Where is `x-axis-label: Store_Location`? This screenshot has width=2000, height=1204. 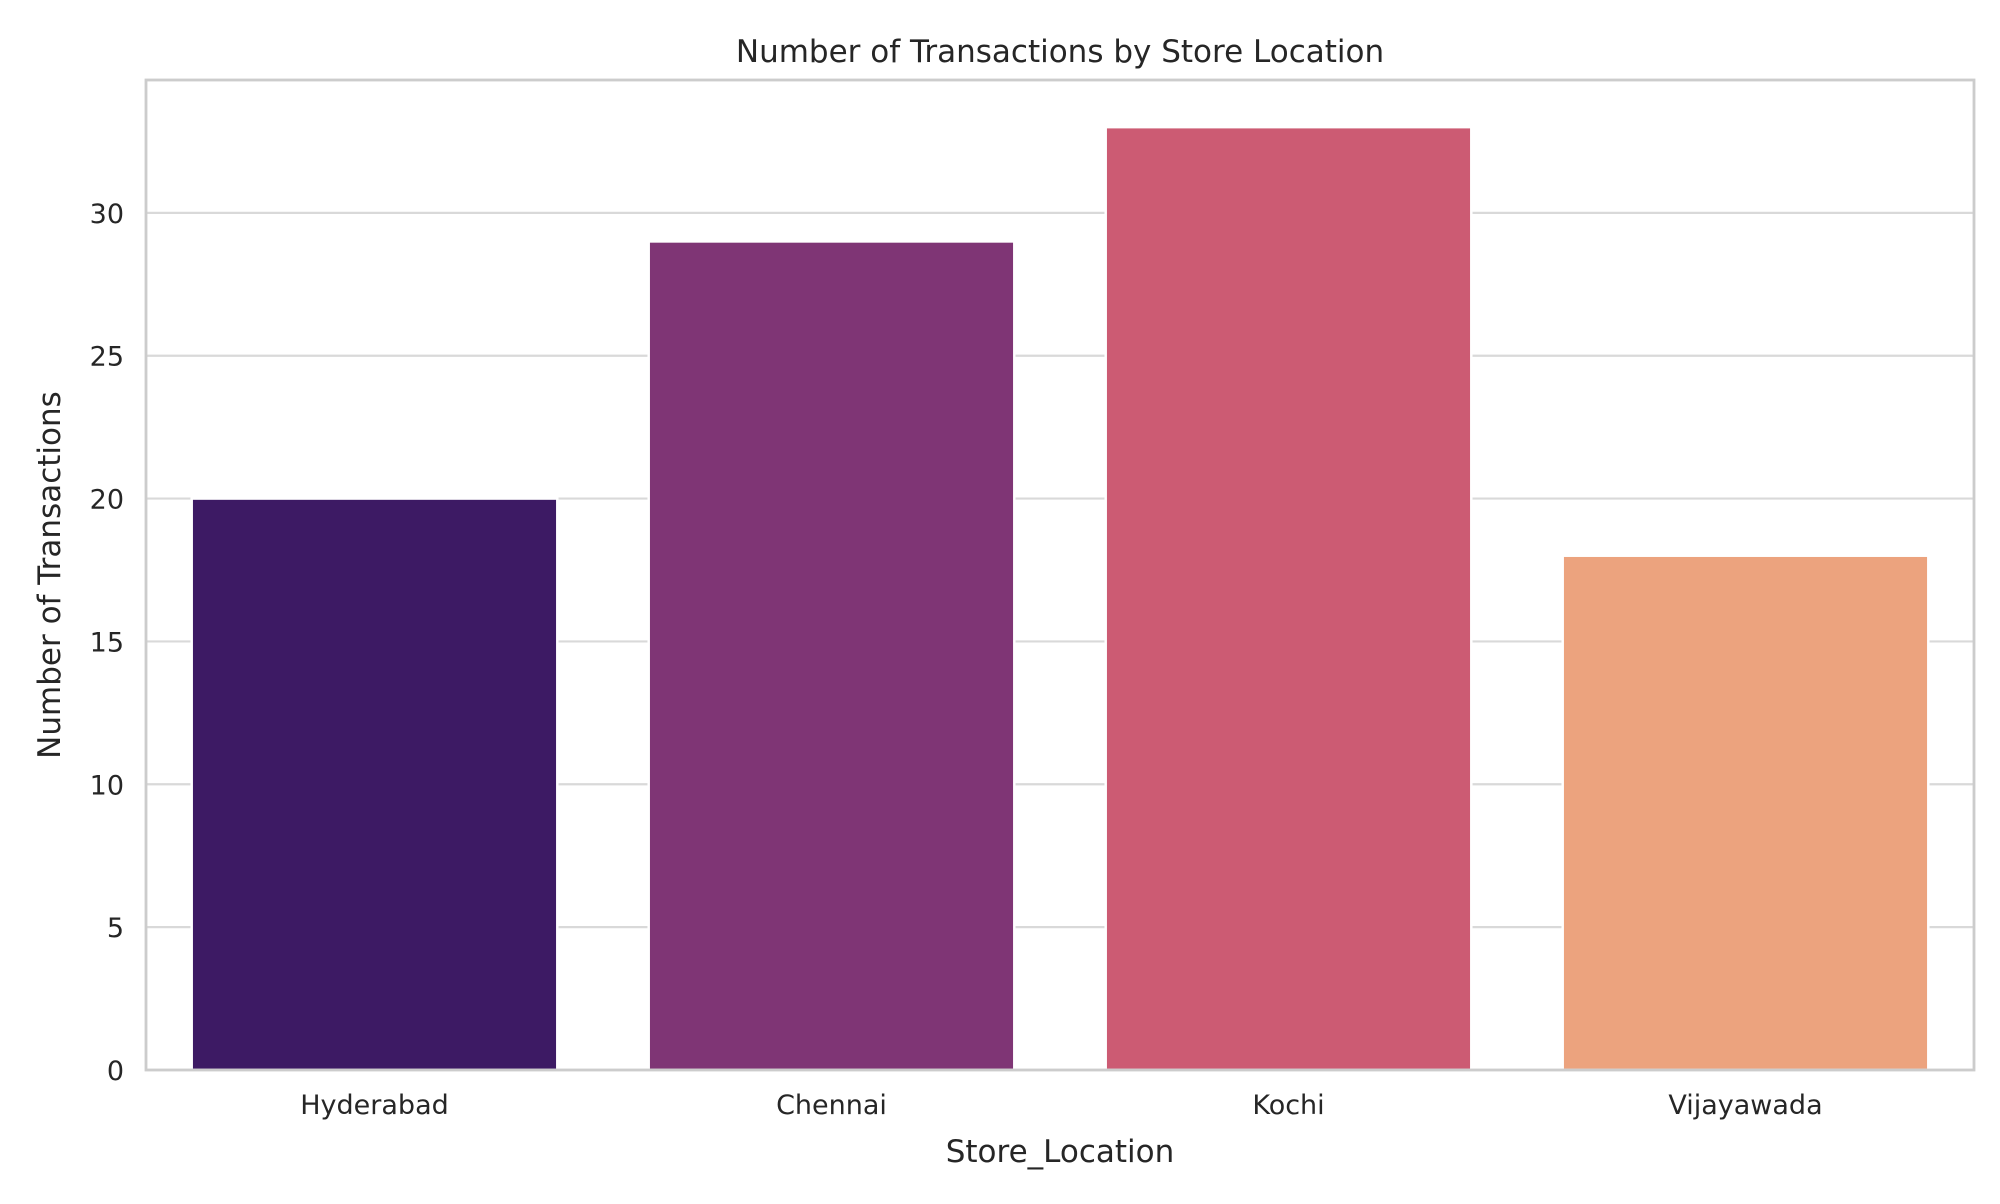 x-axis-label: Store_Location is located at coordinates (1060, 1152).